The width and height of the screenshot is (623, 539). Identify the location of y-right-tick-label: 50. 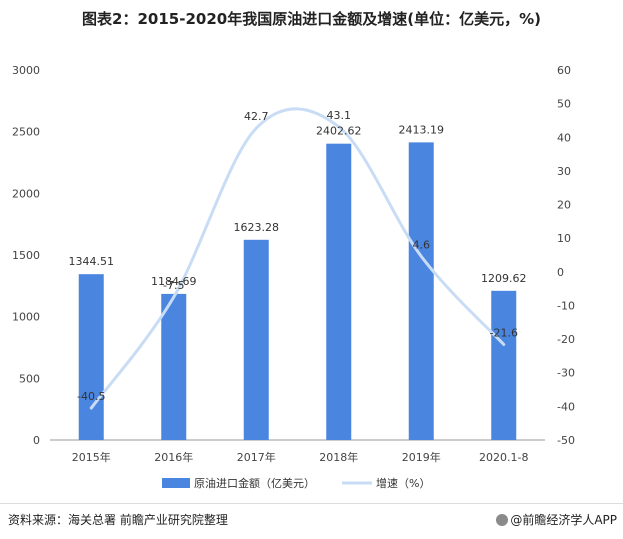
(564, 104).